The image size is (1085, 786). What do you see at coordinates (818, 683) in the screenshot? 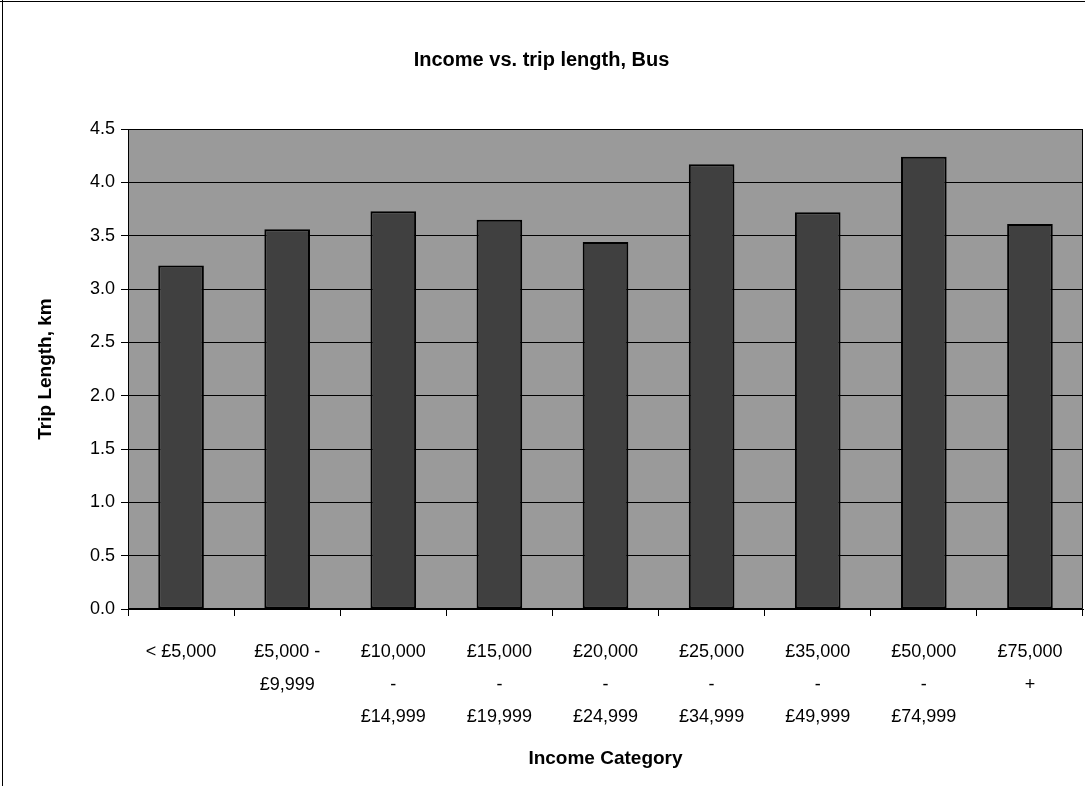
I see `x-tick-label: £35,000 - £49,999` at bounding box center [818, 683].